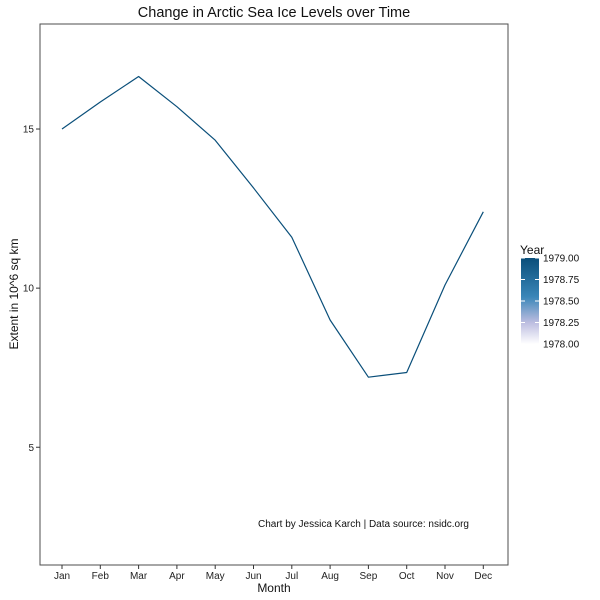  What do you see at coordinates (561, 259) in the screenshot?
I see `legend-label: 1979.00` at bounding box center [561, 259].